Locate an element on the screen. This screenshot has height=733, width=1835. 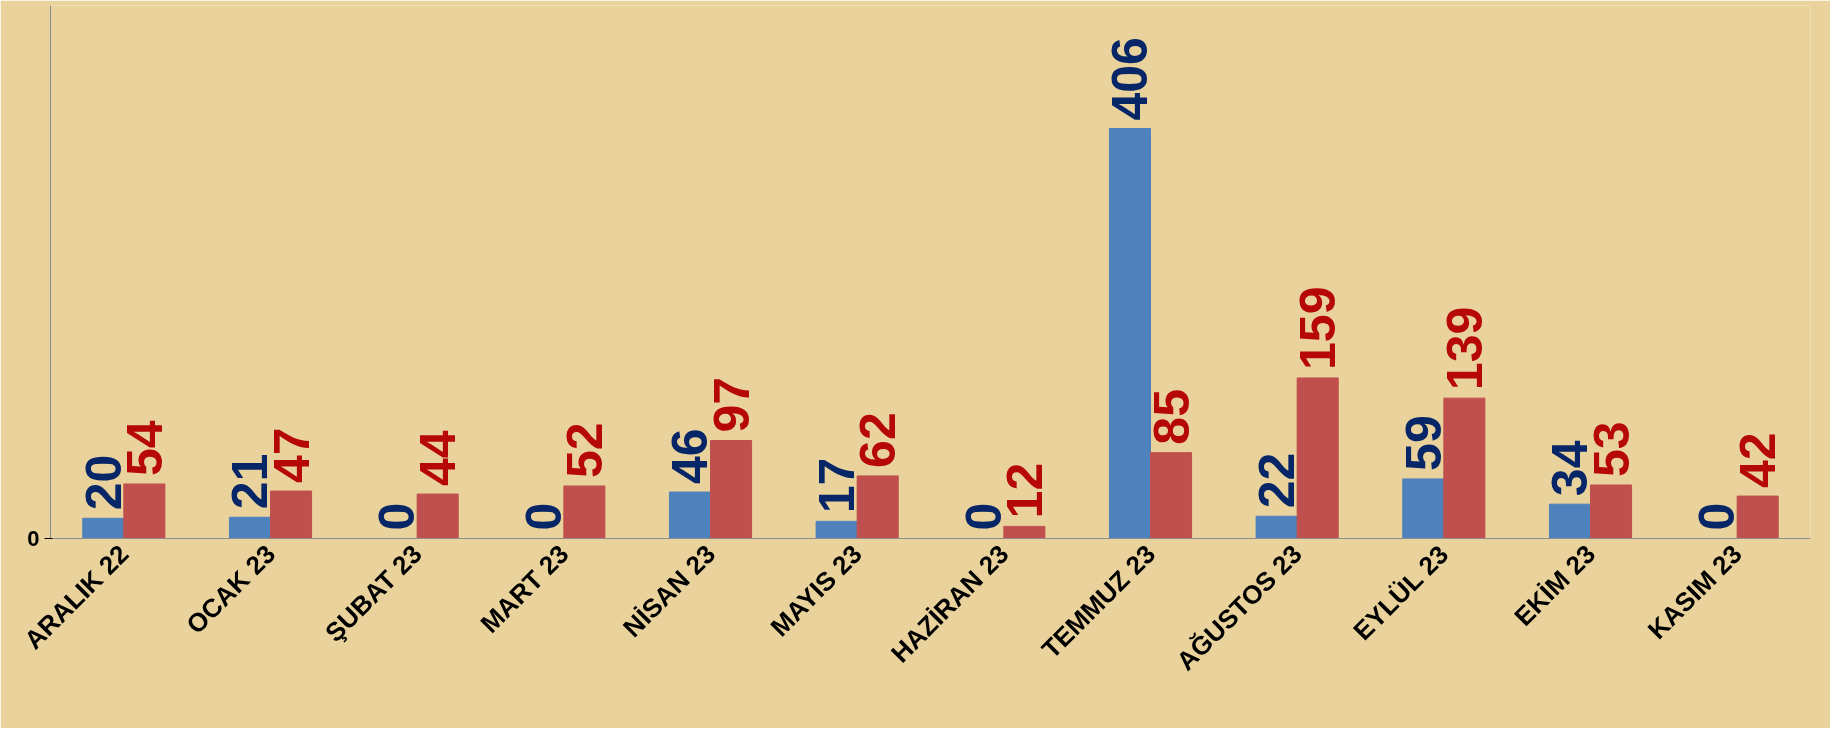
data-label: 85 is located at coordinates (1171, 417).